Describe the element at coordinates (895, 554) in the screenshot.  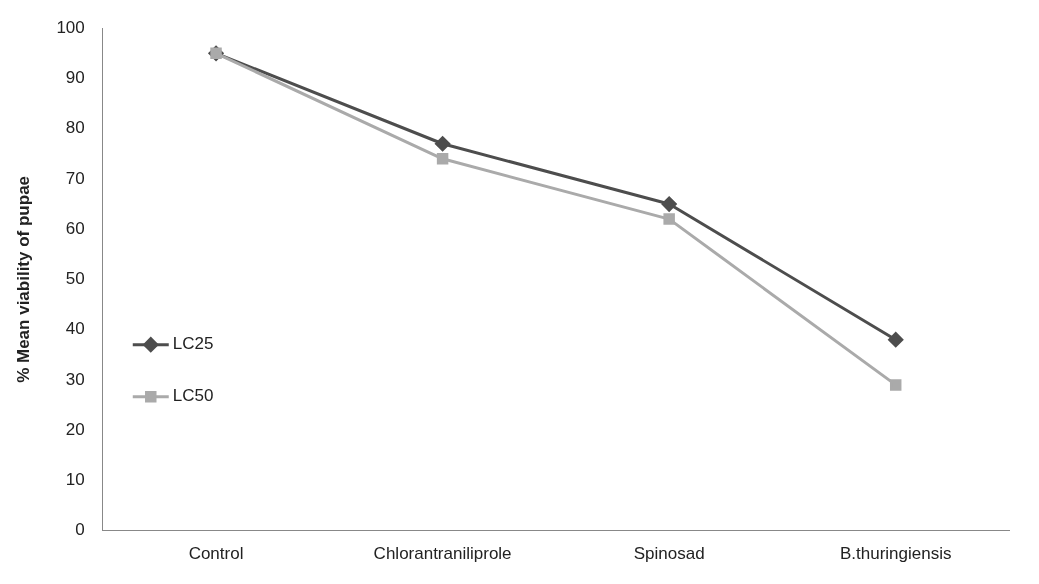
I see `x-tick-label: B.thuringiensis` at that location.